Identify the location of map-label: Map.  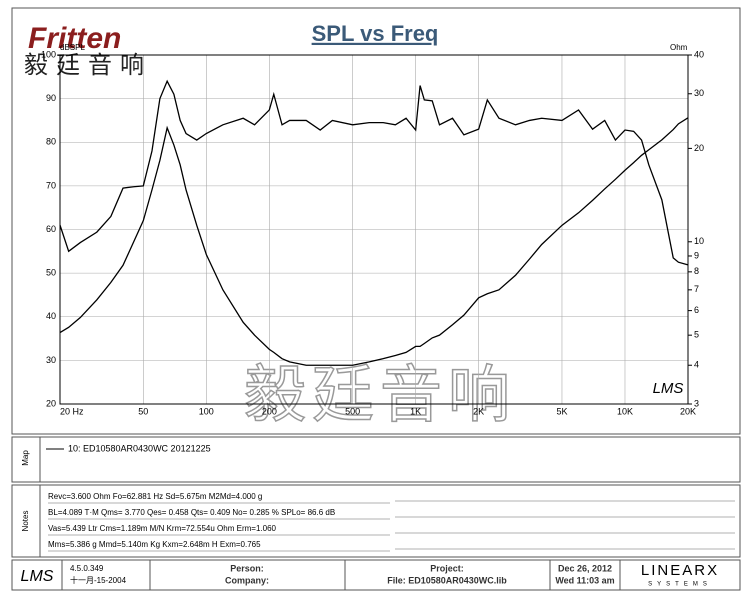
(25, 458).